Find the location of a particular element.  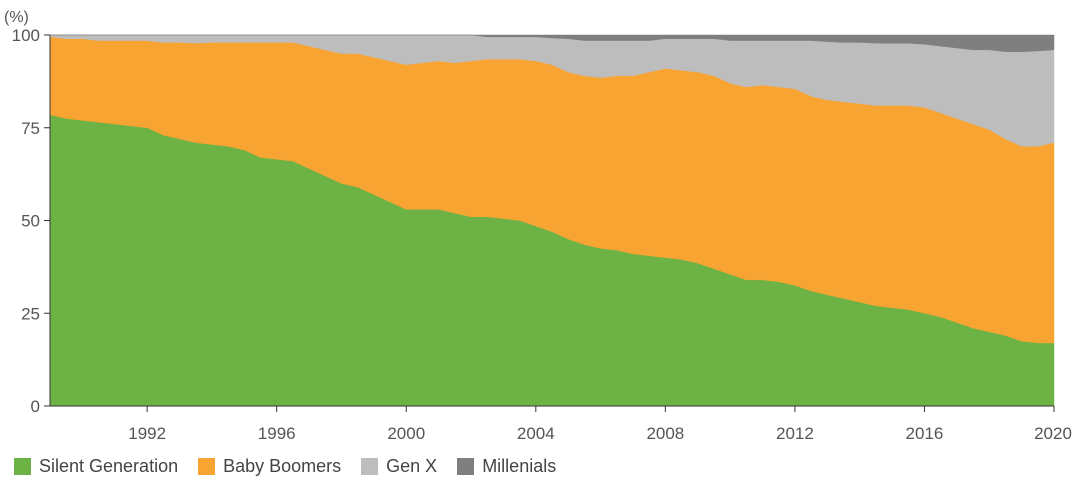

x-tick-label: 2008 is located at coordinates (665, 433).